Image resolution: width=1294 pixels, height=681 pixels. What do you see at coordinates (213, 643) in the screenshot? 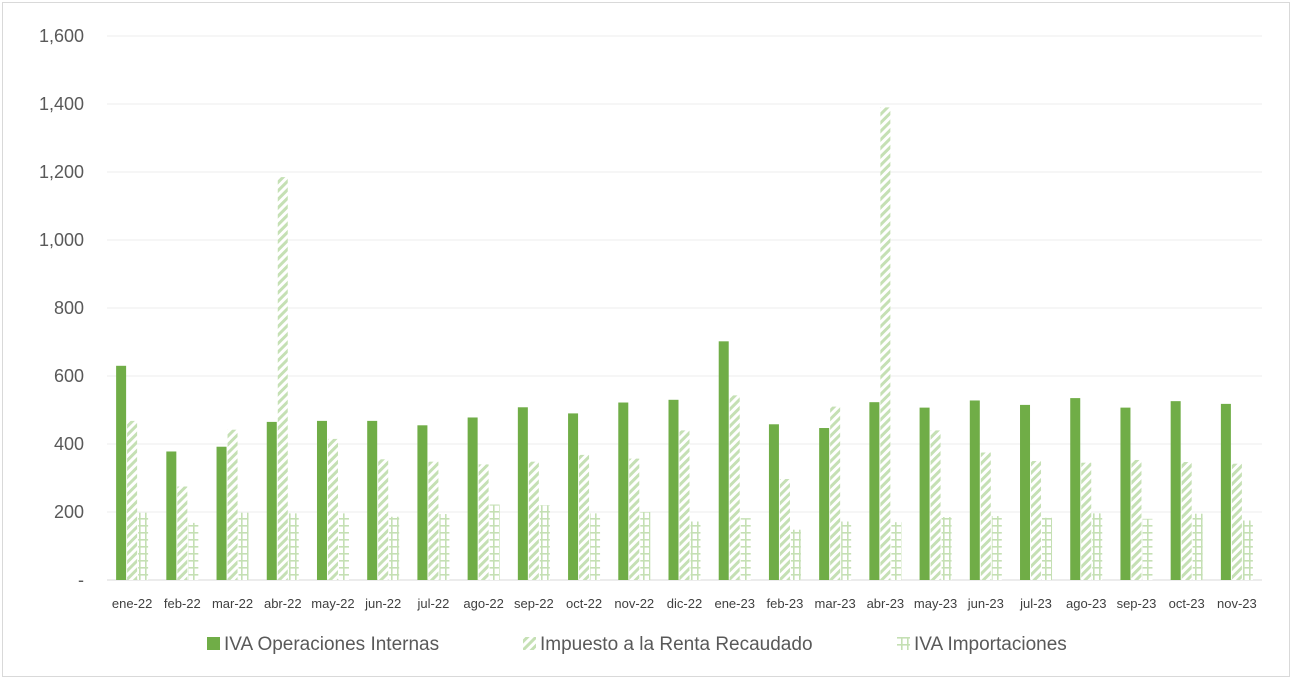
I see `legend-swatch-solid` at bounding box center [213, 643].